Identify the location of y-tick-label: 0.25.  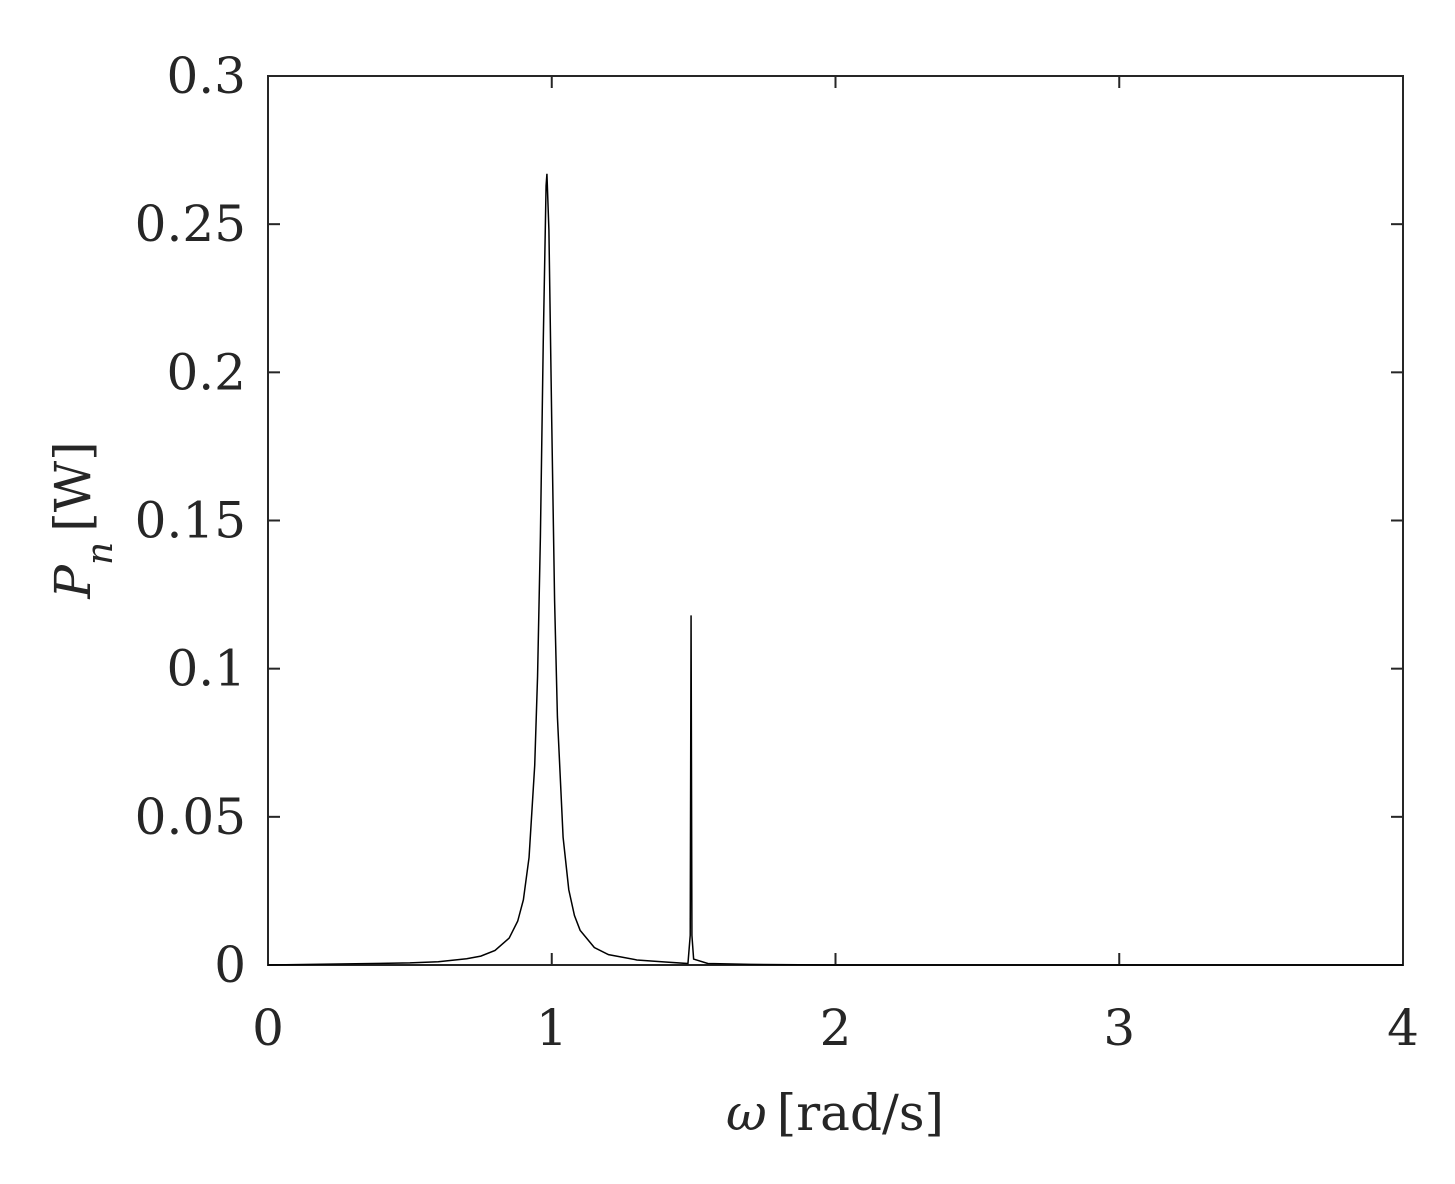
(190, 224).